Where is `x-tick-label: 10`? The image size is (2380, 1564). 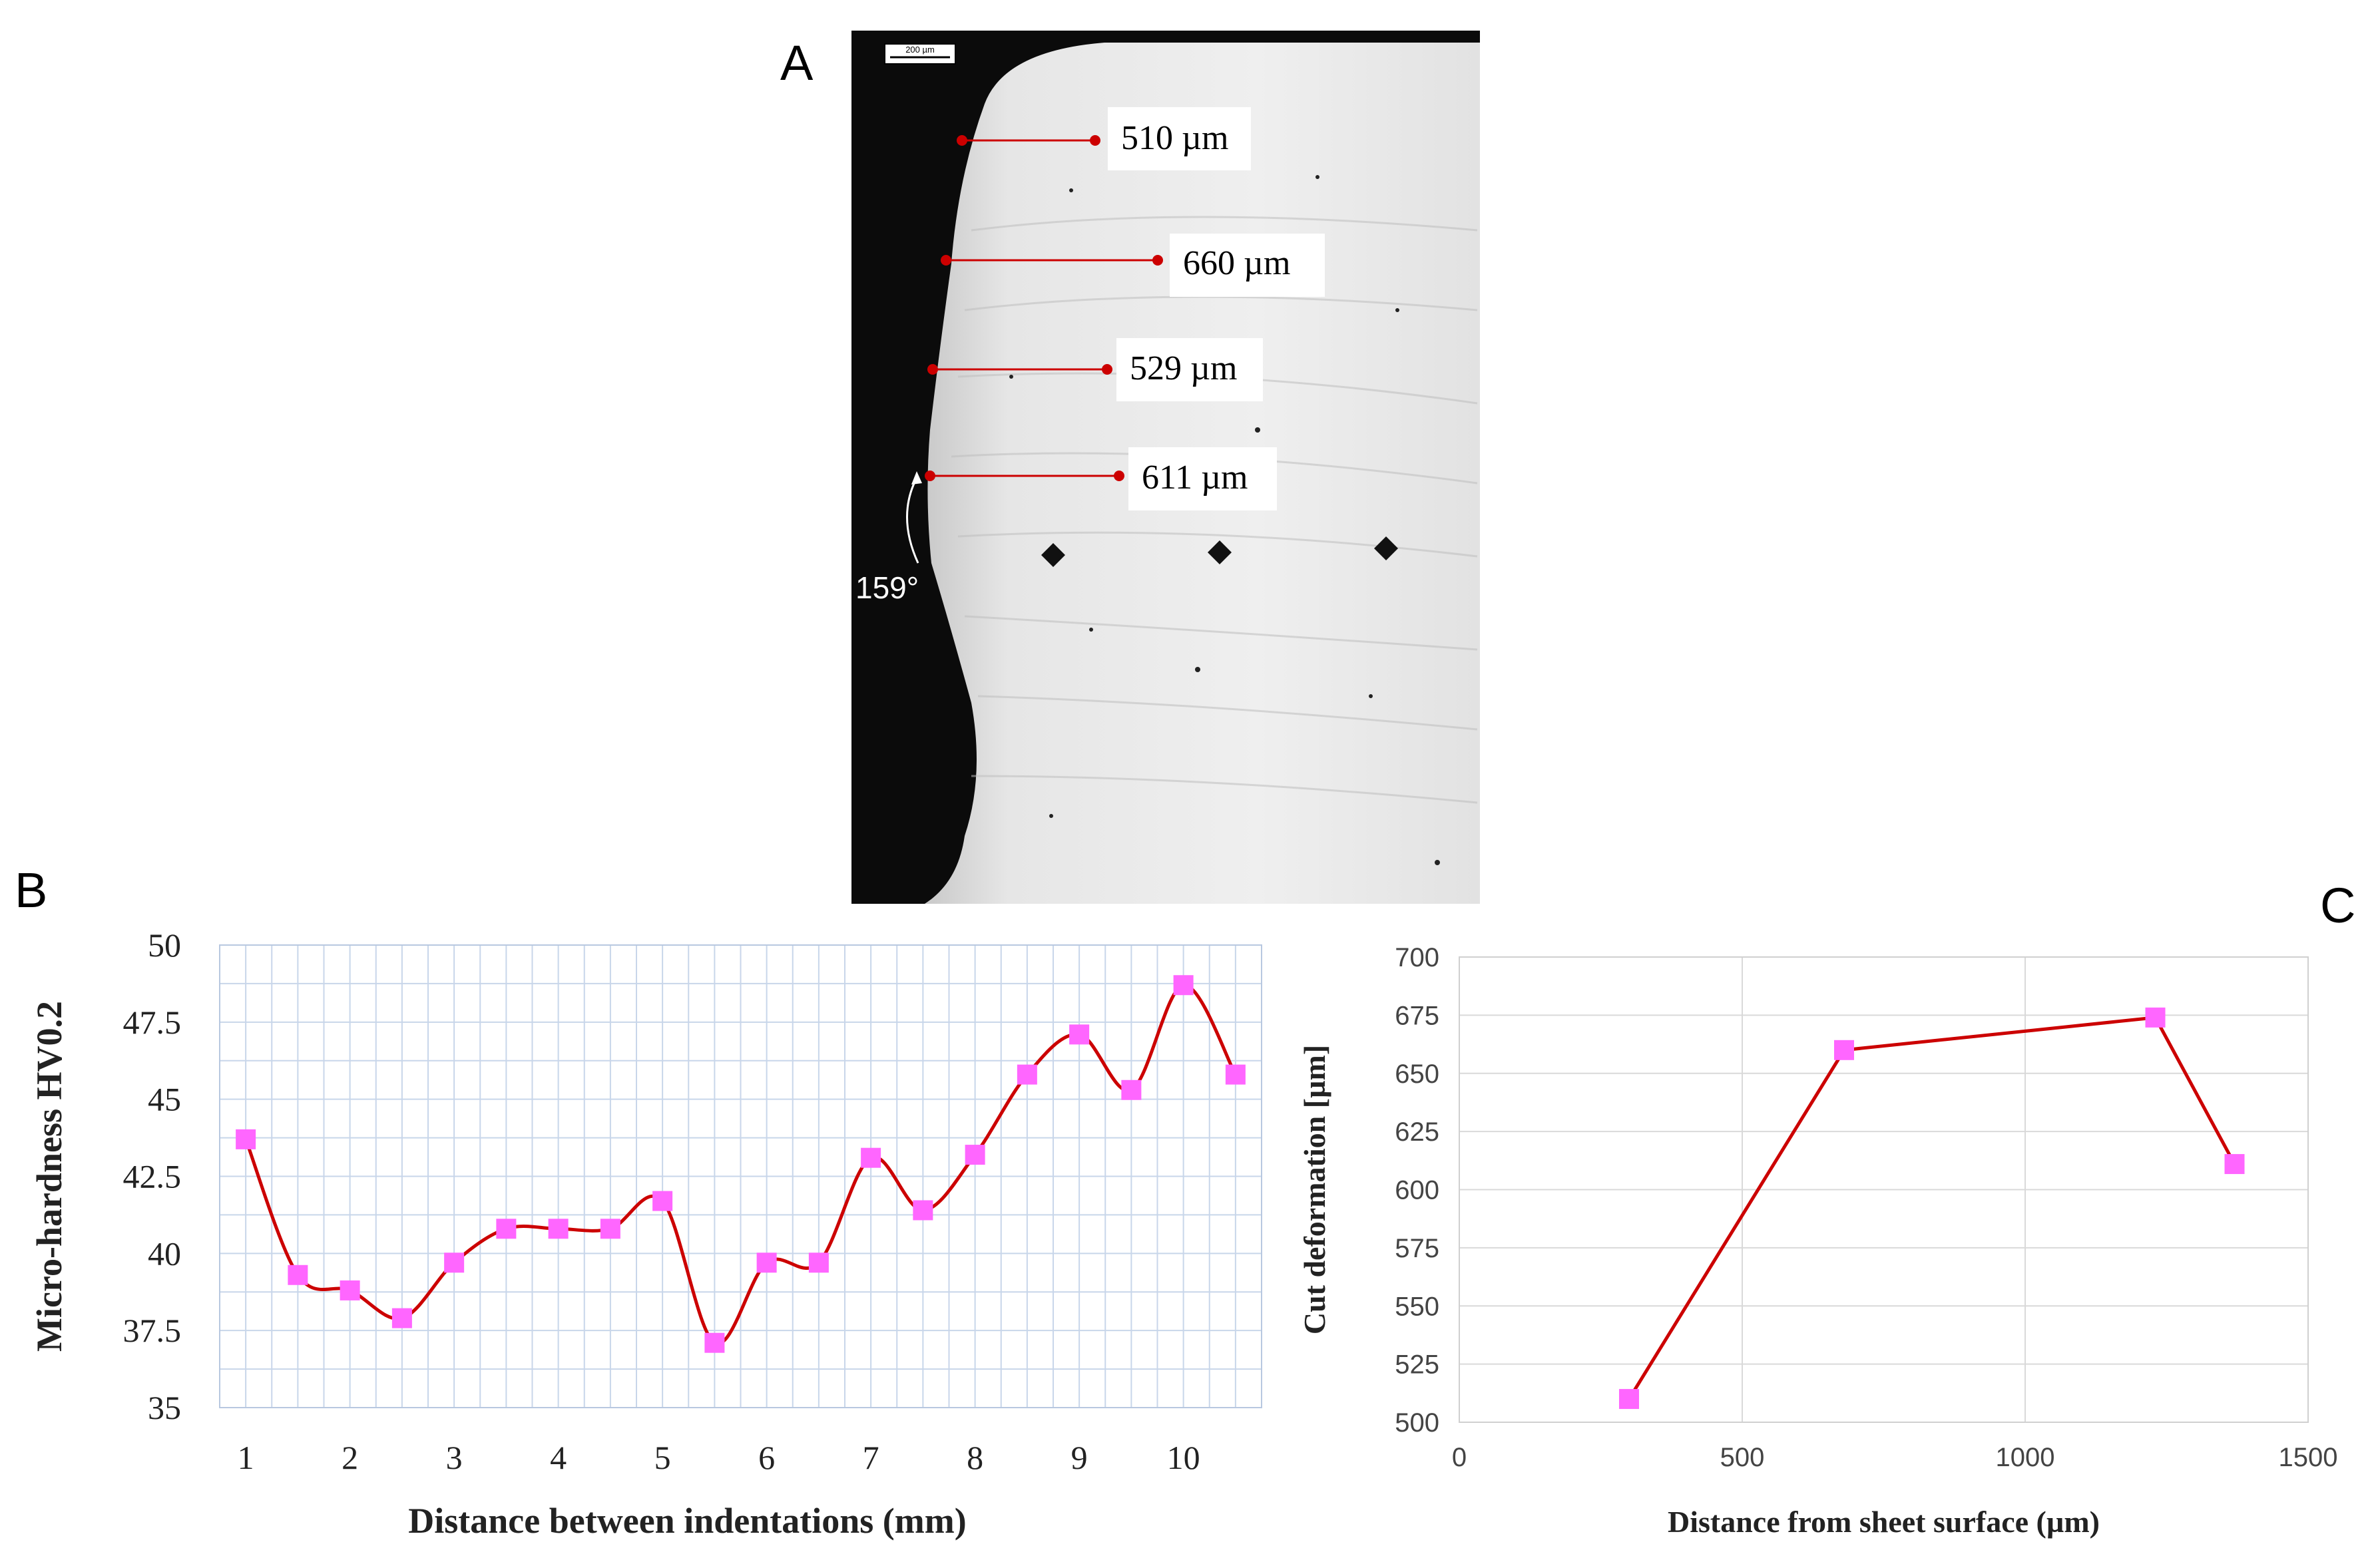 x-tick-label: 10 is located at coordinates (1183, 1458).